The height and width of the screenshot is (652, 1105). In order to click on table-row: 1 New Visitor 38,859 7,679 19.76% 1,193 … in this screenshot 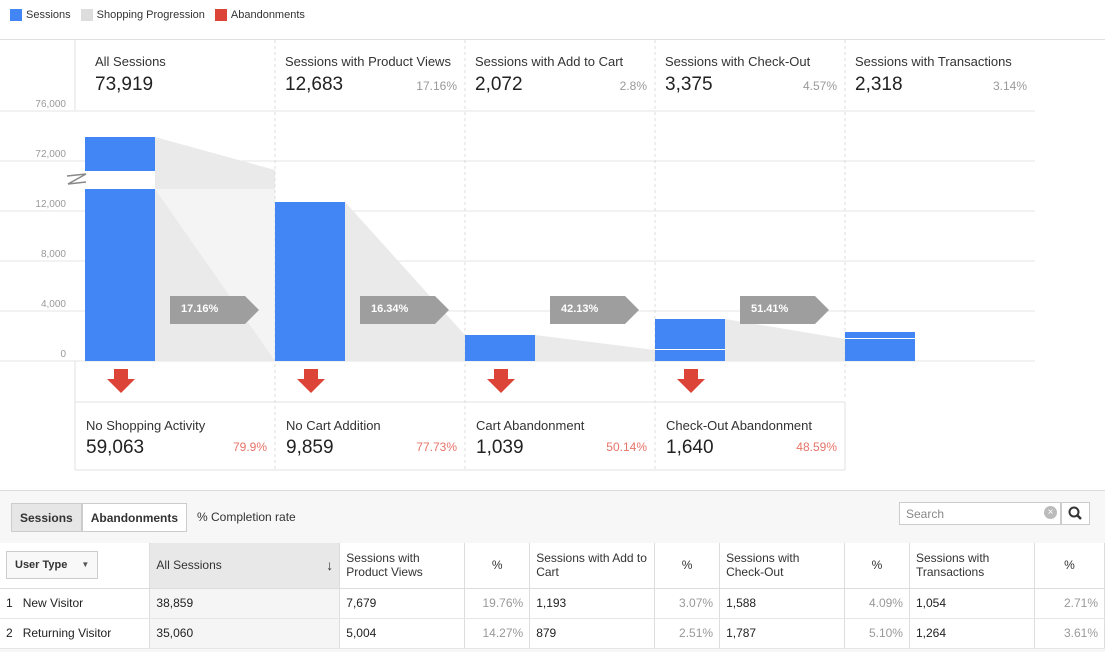, I will do `click(552, 603)`.